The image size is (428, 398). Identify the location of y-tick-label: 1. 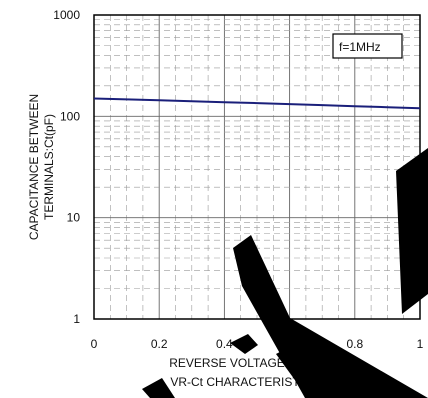
(76, 319).